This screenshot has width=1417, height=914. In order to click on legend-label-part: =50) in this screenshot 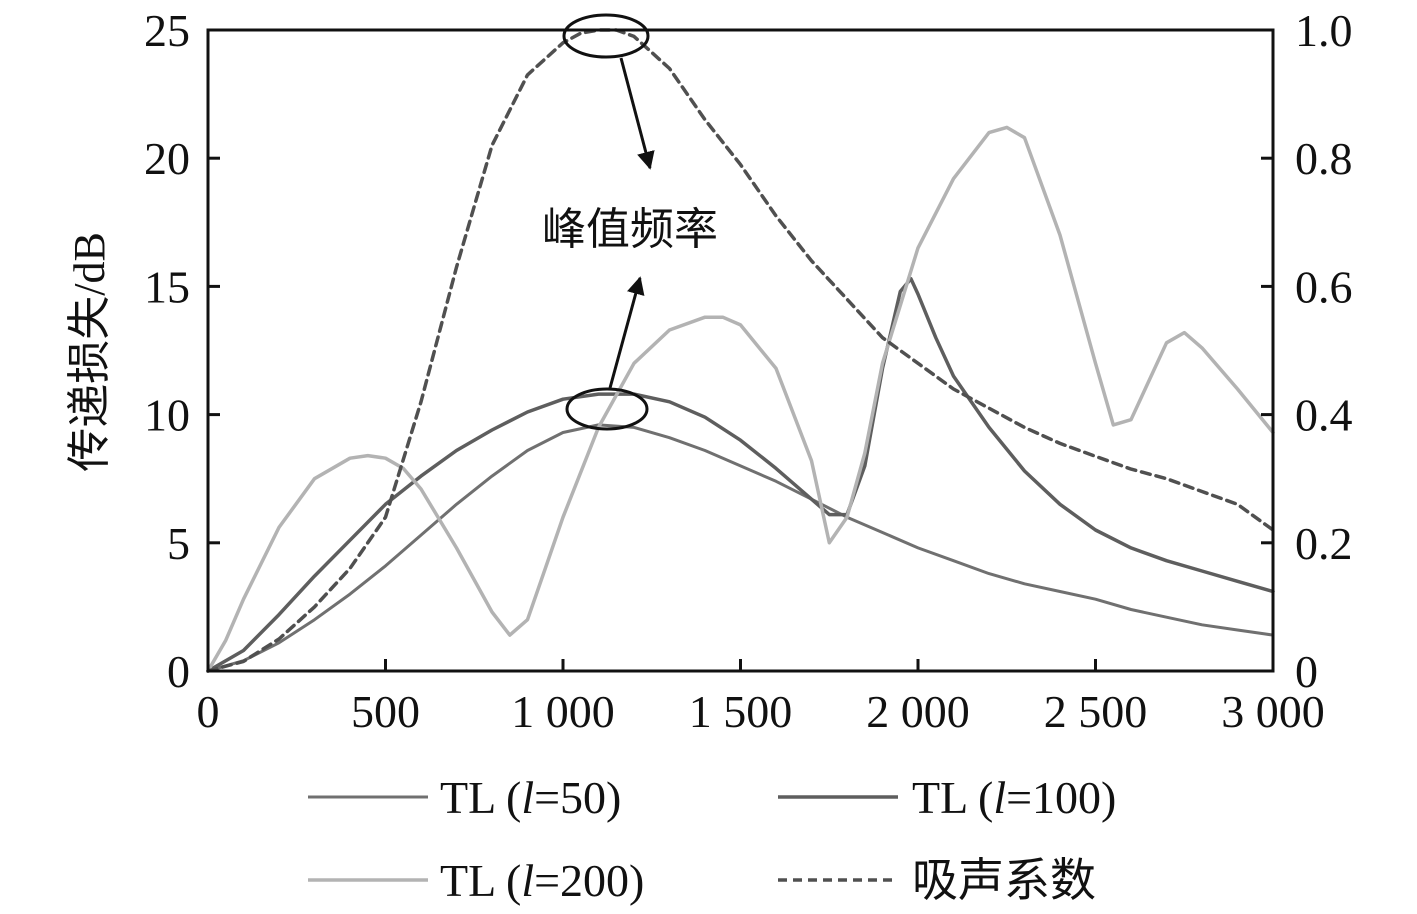, I will do `click(577, 797)`.